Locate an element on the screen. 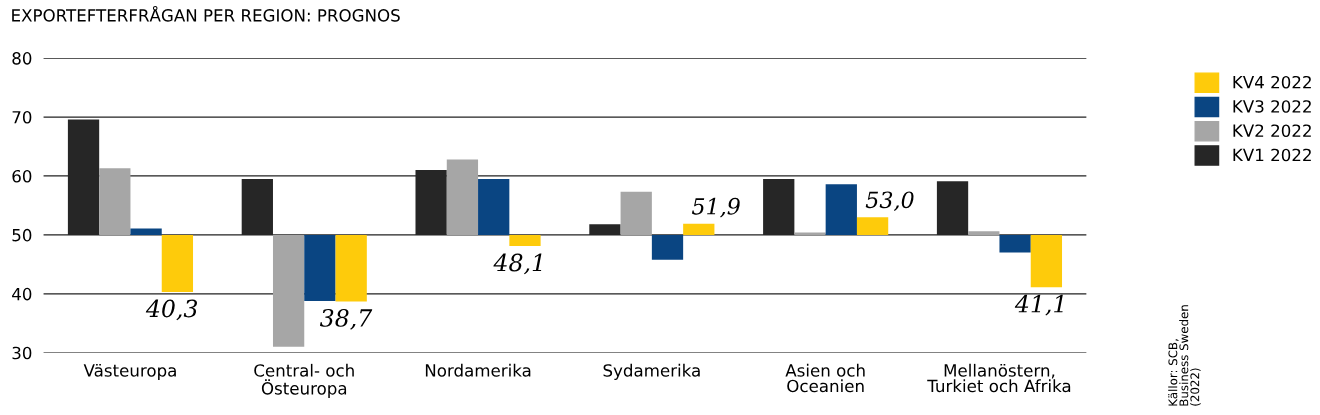 The image size is (1320, 415). y-tick-label: 60 is located at coordinates (22, 176).